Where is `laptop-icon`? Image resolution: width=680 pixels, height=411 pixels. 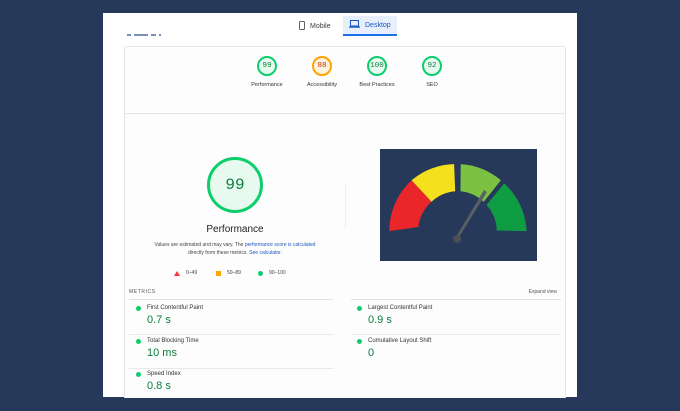 laptop-icon is located at coordinates (354, 25).